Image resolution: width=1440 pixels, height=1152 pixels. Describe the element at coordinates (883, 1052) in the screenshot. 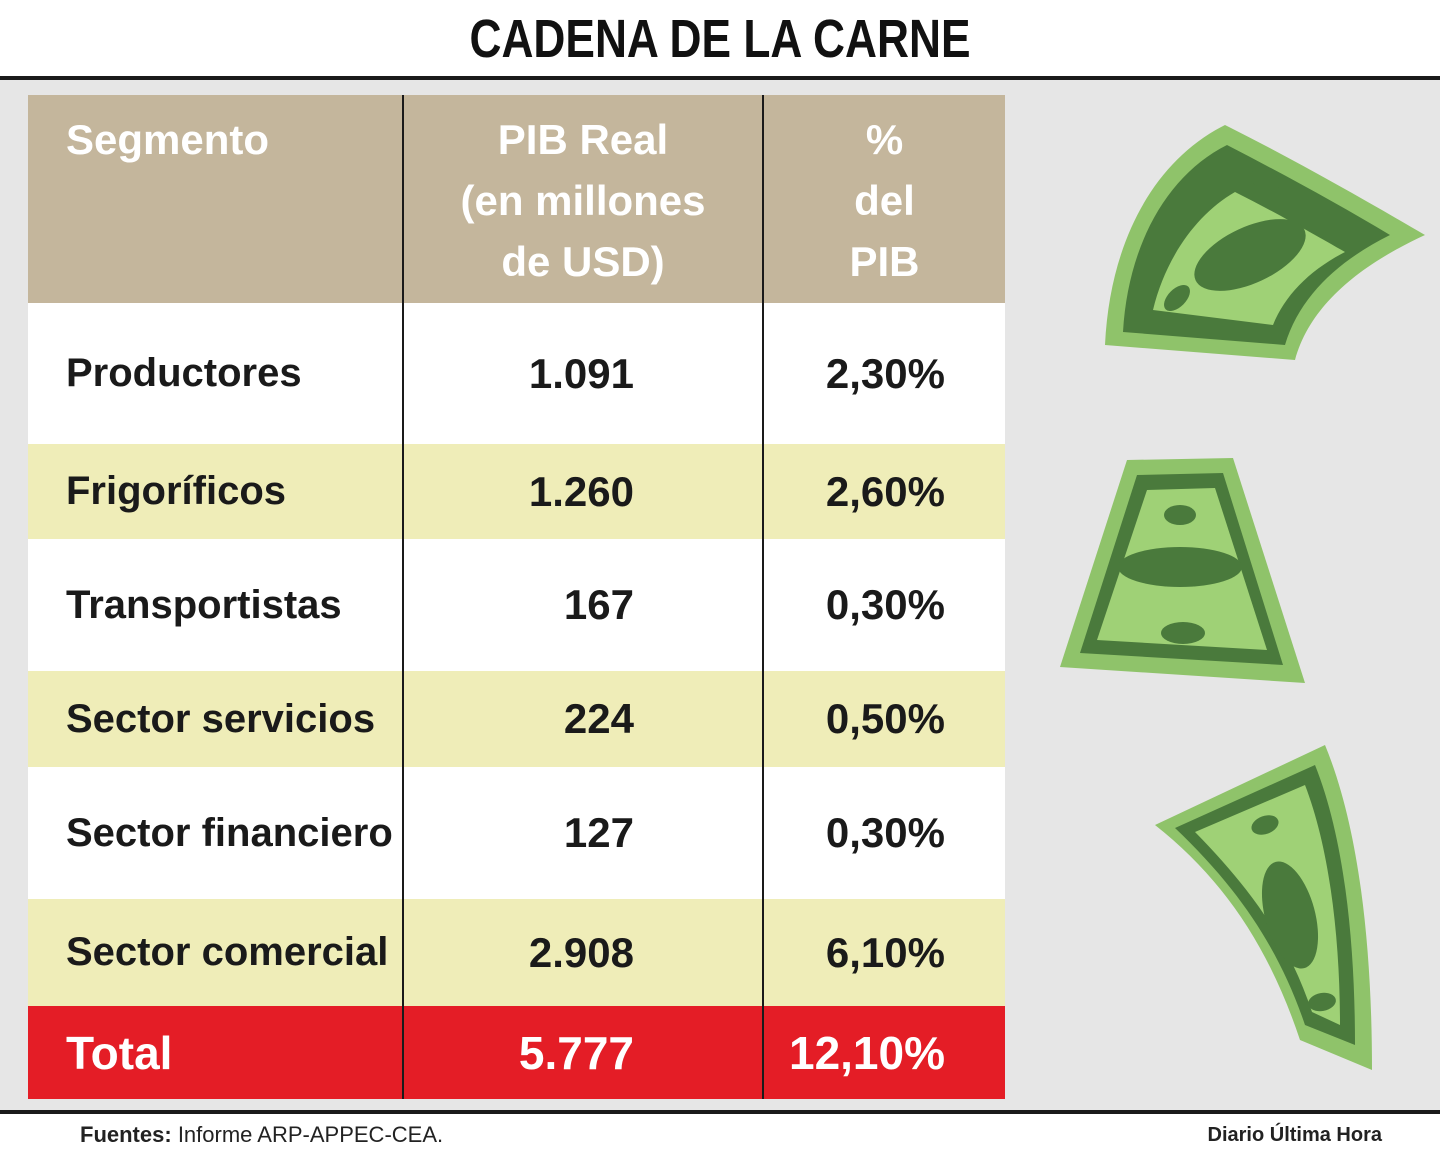

I see `cell-total-pct: 12,10%` at that location.